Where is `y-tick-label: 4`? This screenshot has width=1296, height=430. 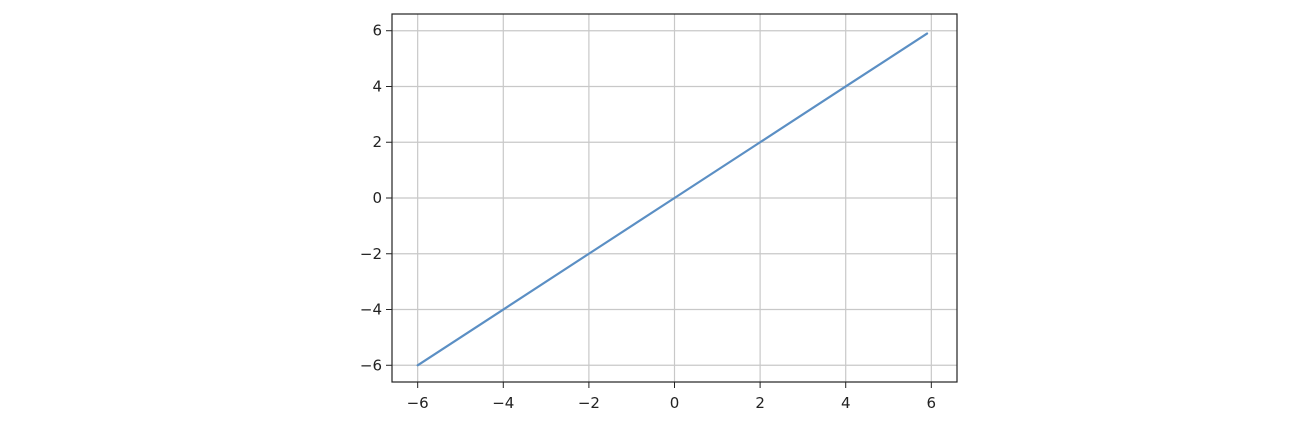
y-tick-label: 4 is located at coordinates (377, 86).